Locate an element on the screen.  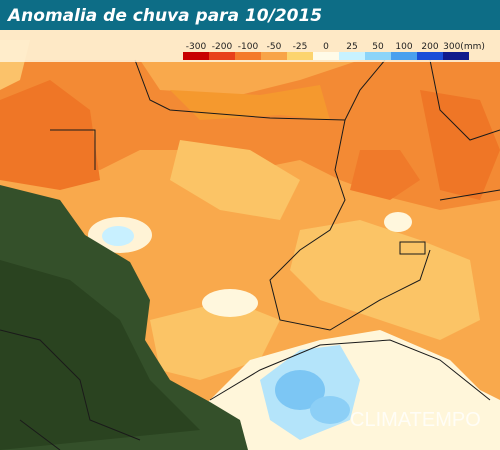
legend-label: -100 is located at coordinates (248, 47).